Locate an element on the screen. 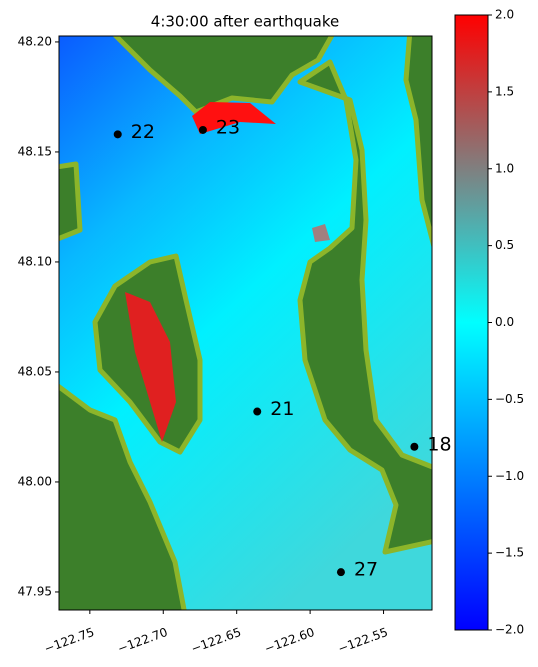 The image size is (538, 667). y-tick-label: 48.20 is located at coordinates (35, 41).